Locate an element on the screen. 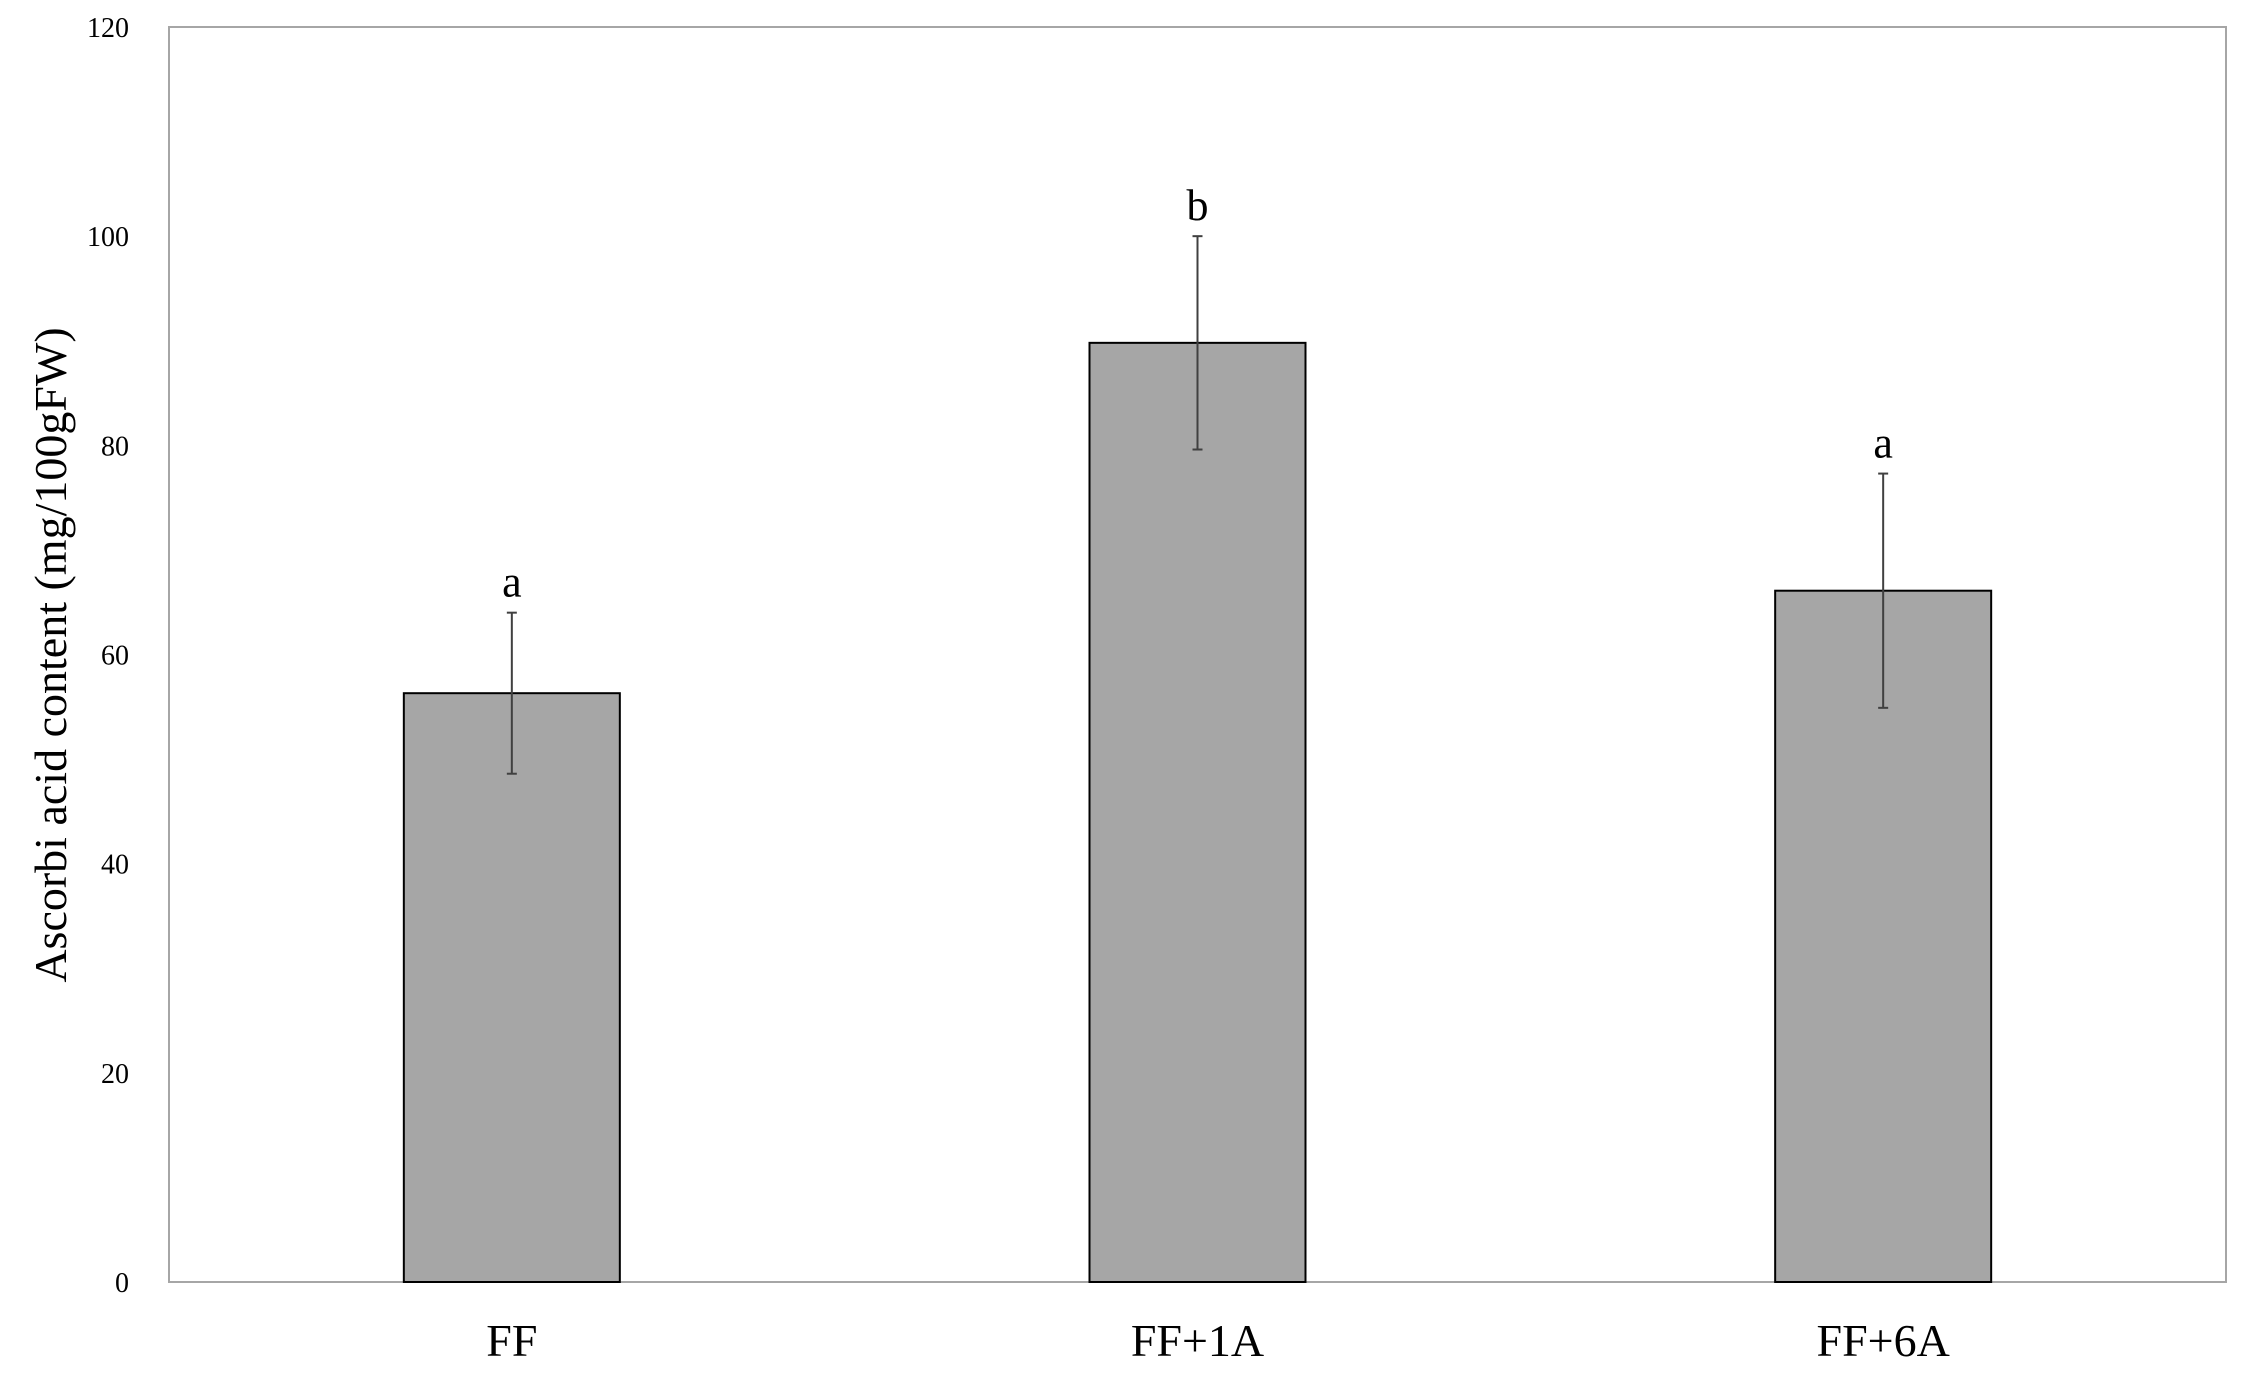 The width and height of the screenshot is (2253, 1375). y-tick-label: 0 is located at coordinates (122, 1283).